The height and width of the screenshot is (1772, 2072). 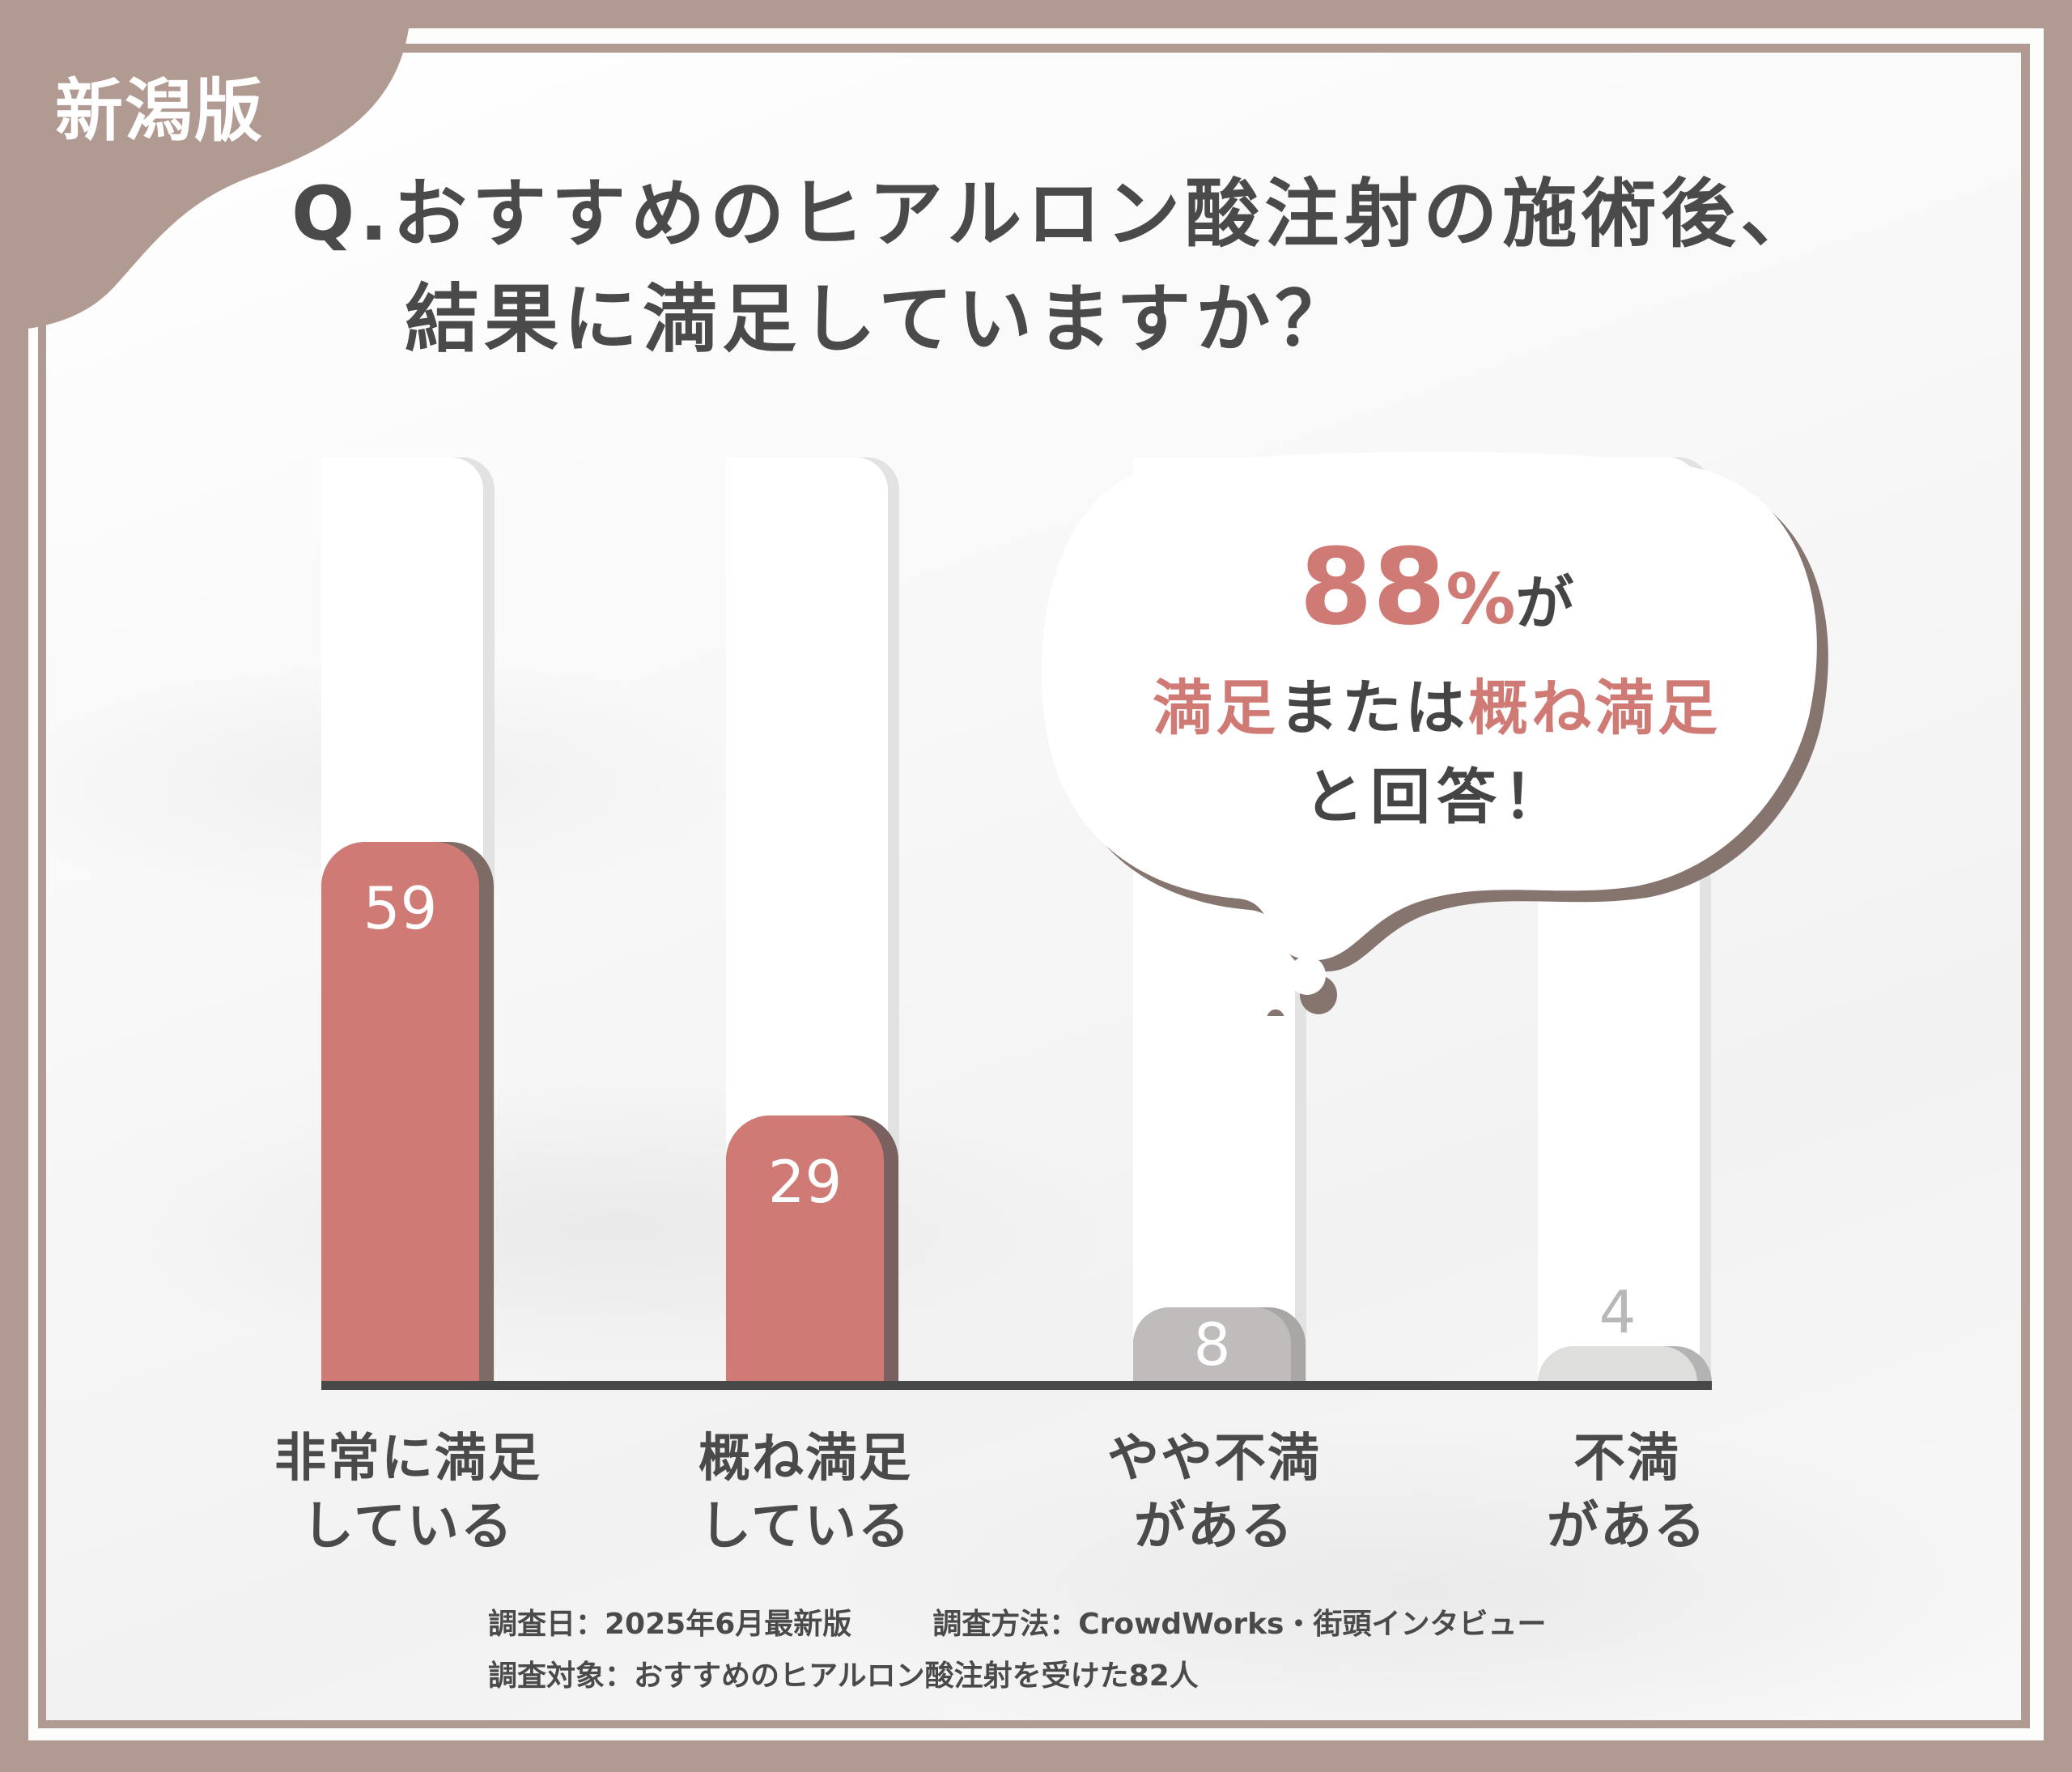 I want to click on bar-very-satisfied: 59, so click(x=407, y=1112).